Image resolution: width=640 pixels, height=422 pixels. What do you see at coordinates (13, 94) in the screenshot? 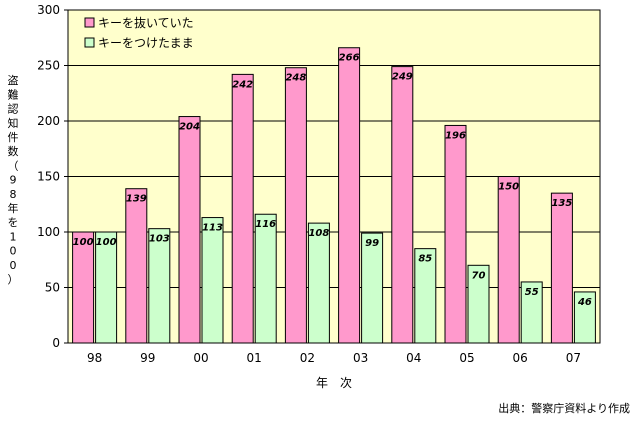
I see `y-axis-label-char: 難` at bounding box center [13, 94].